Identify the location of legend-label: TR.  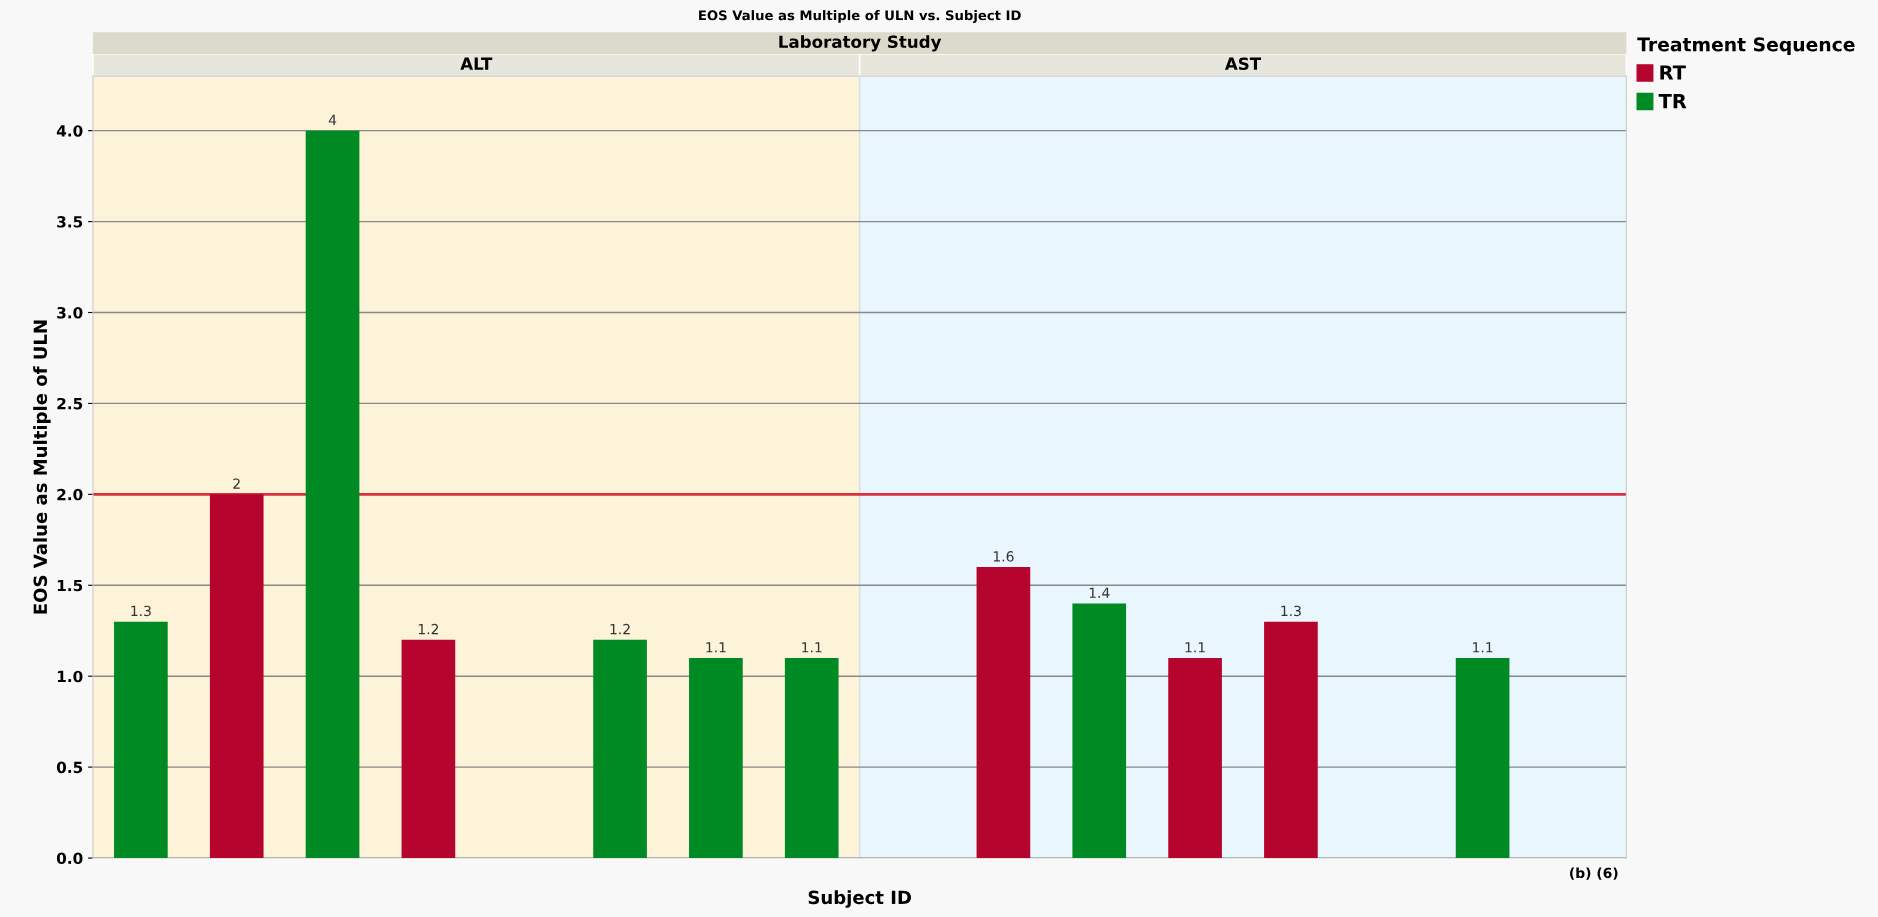
(1672, 101).